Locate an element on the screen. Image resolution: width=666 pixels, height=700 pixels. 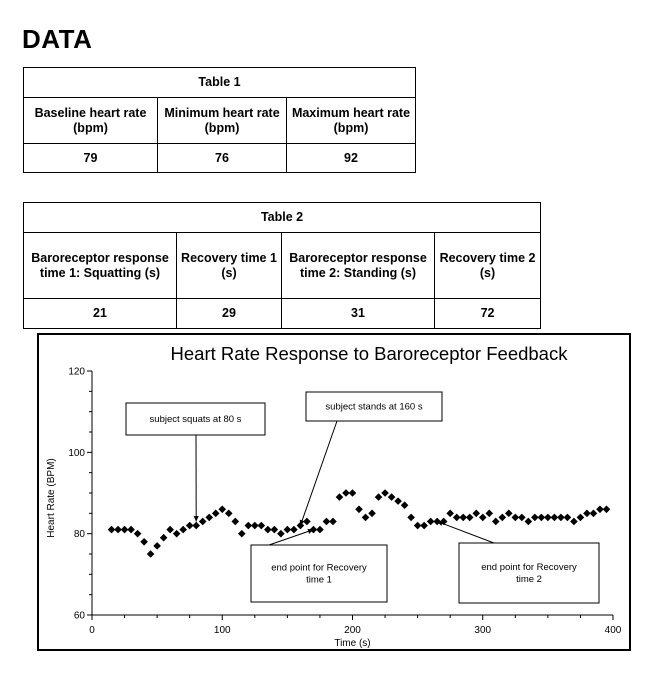
y-tick-label: 80 is located at coordinates (80, 534).